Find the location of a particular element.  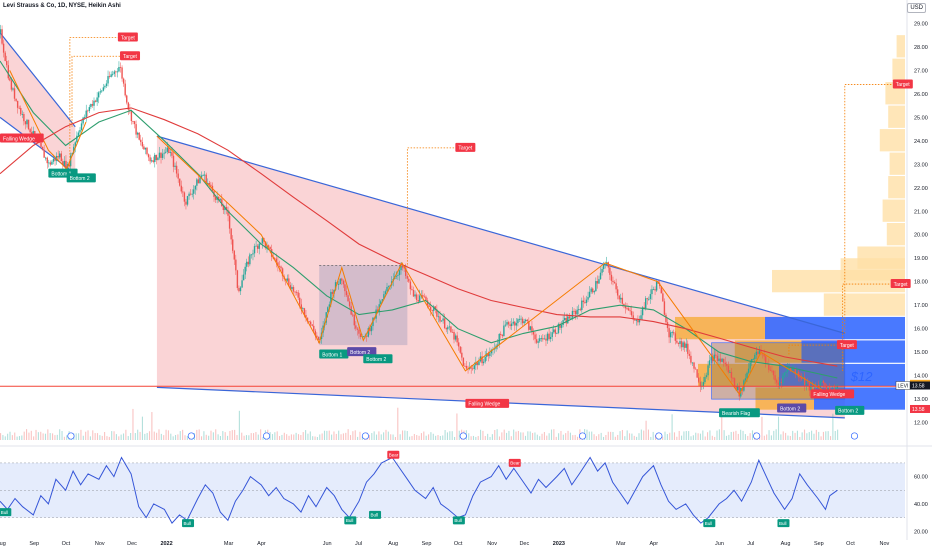

pattern-label-box is located at coordinates (850, 410).